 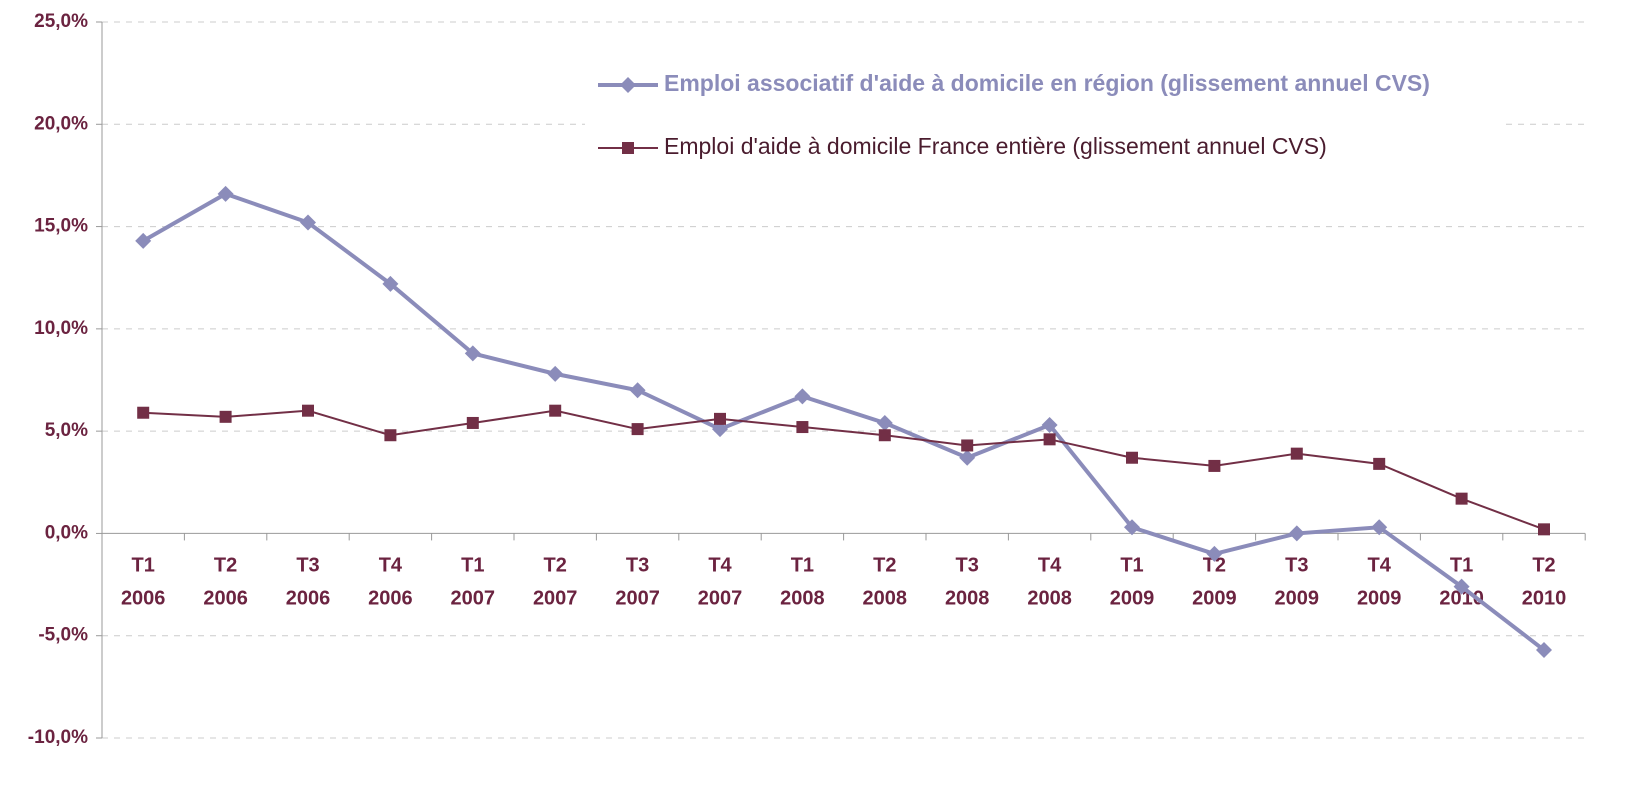 What do you see at coordinates (58, 737) in the screenshot?
I see `y-tick-label: -10,0%` at bounding box center [58, 737].